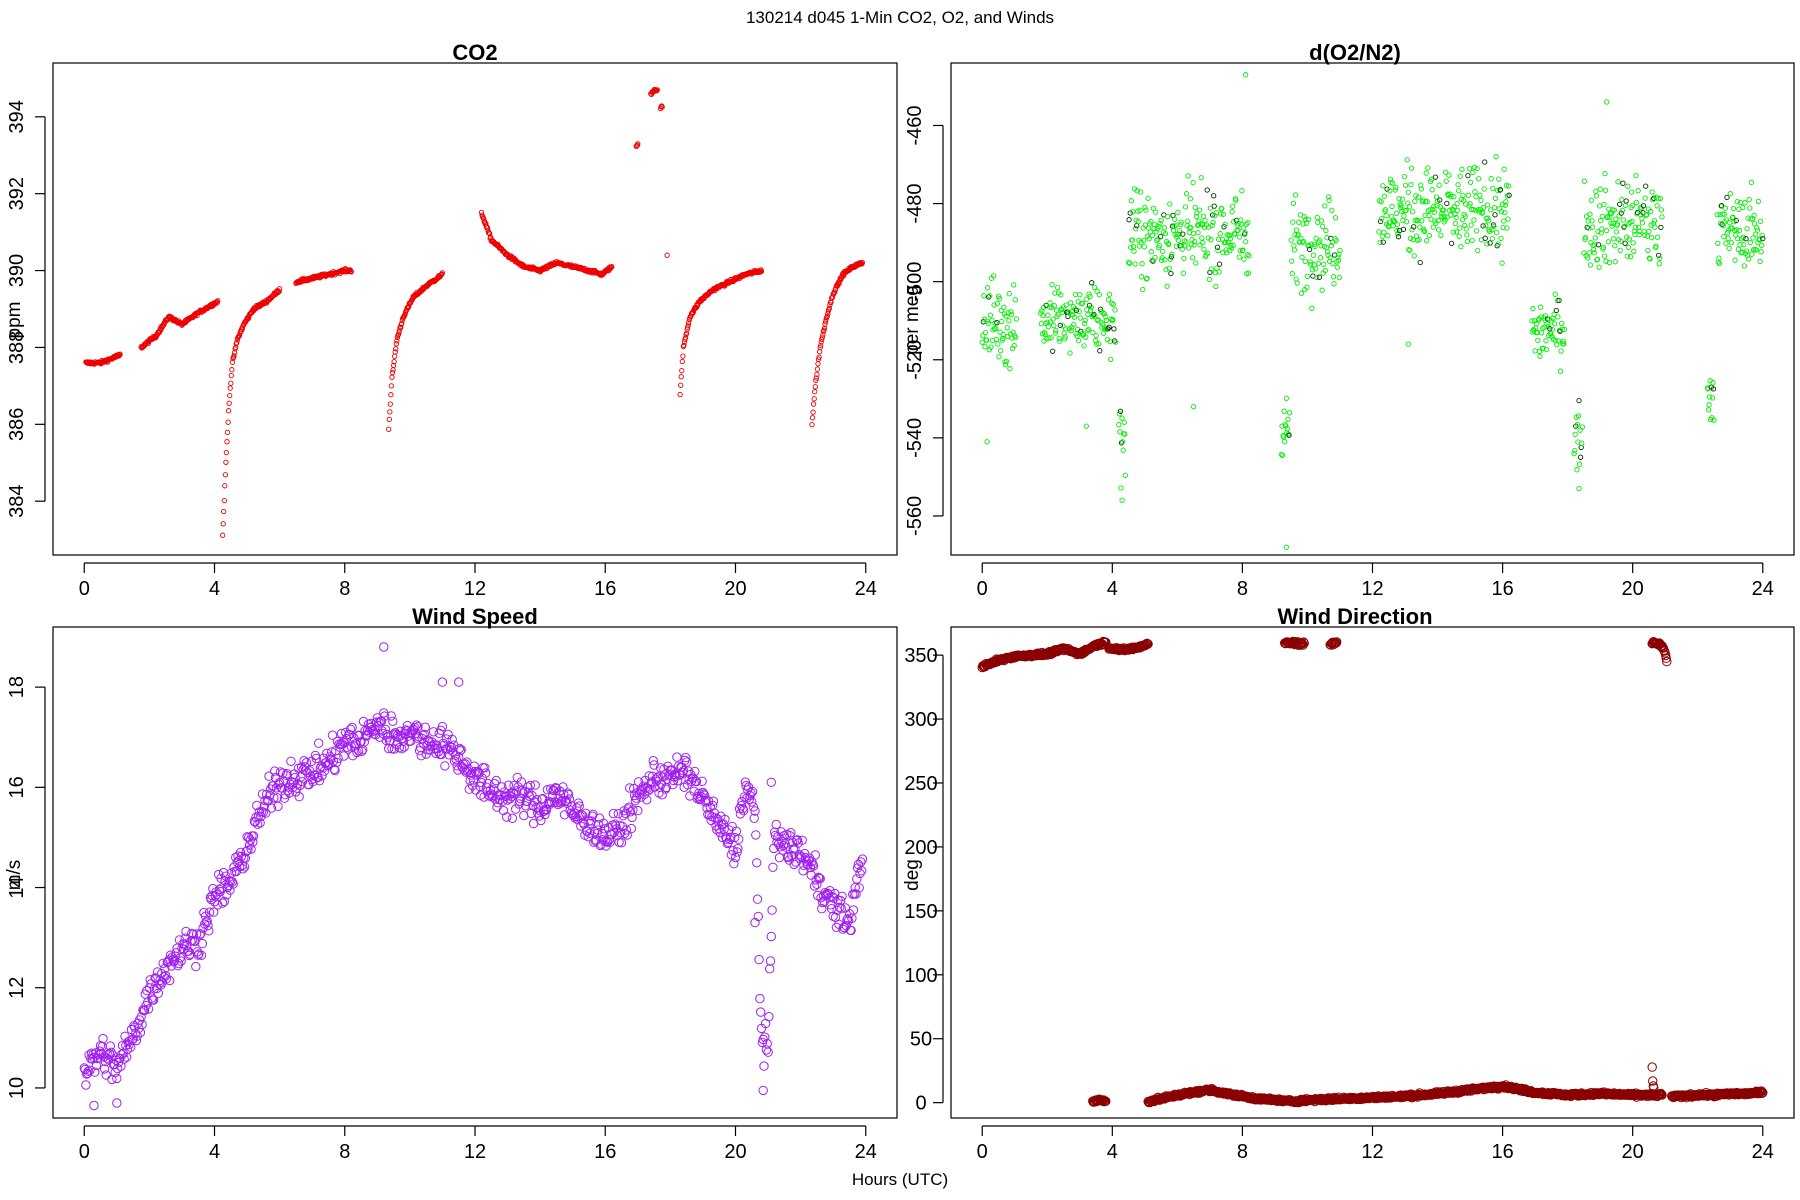 This screenshot has width=1800, height=1200. I want to click on wind-speed-x-tick-label: 0, so click(84, 1152).